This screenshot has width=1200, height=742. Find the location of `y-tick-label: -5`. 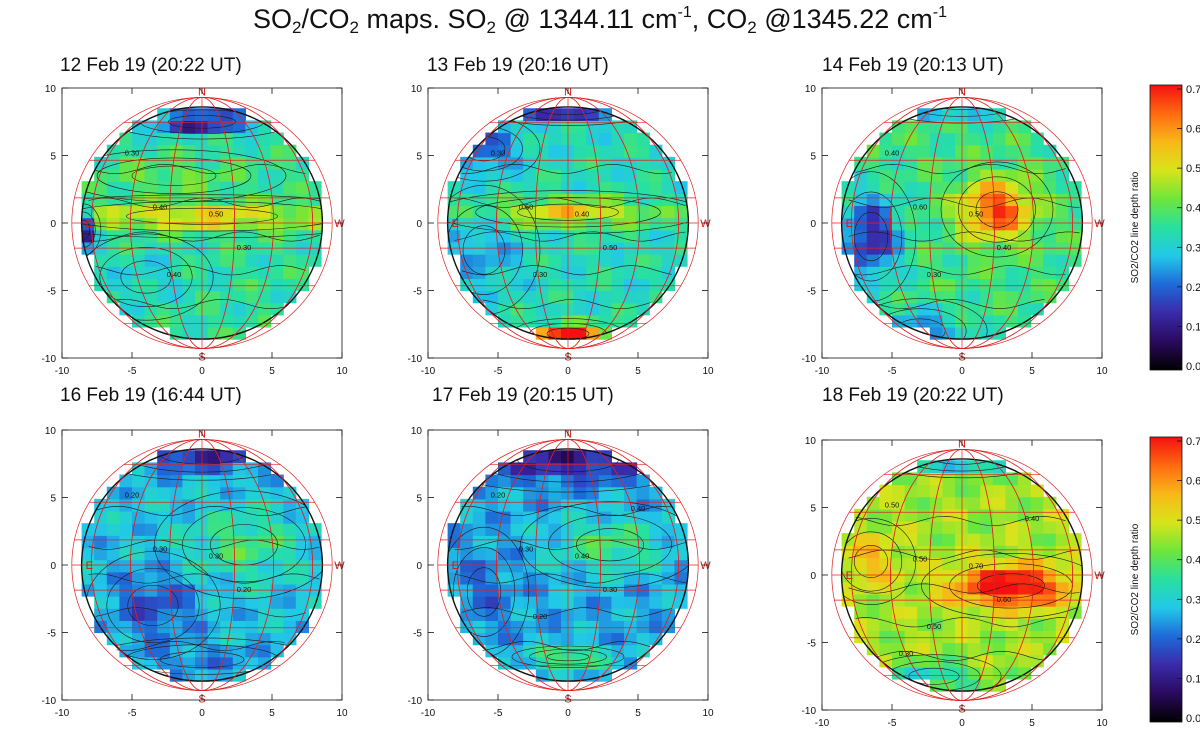

y-tick-label: -5 is located at coordinates (811, 644).